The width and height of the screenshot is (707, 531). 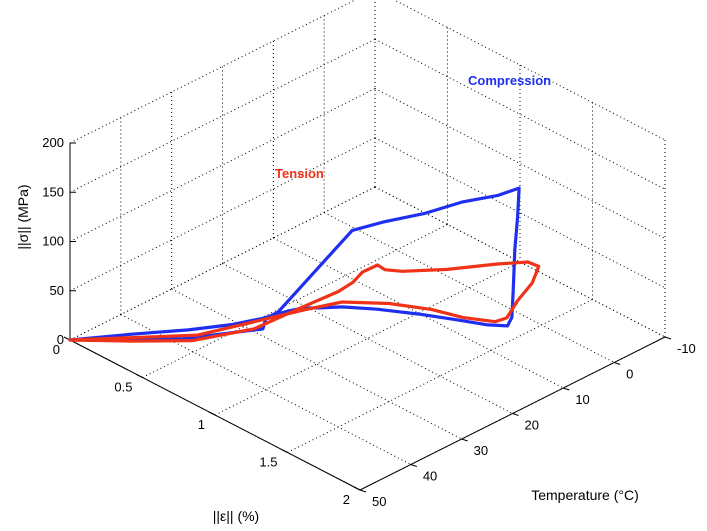 I want to click on z-tick-label: 100, so click(x=53, y=241).